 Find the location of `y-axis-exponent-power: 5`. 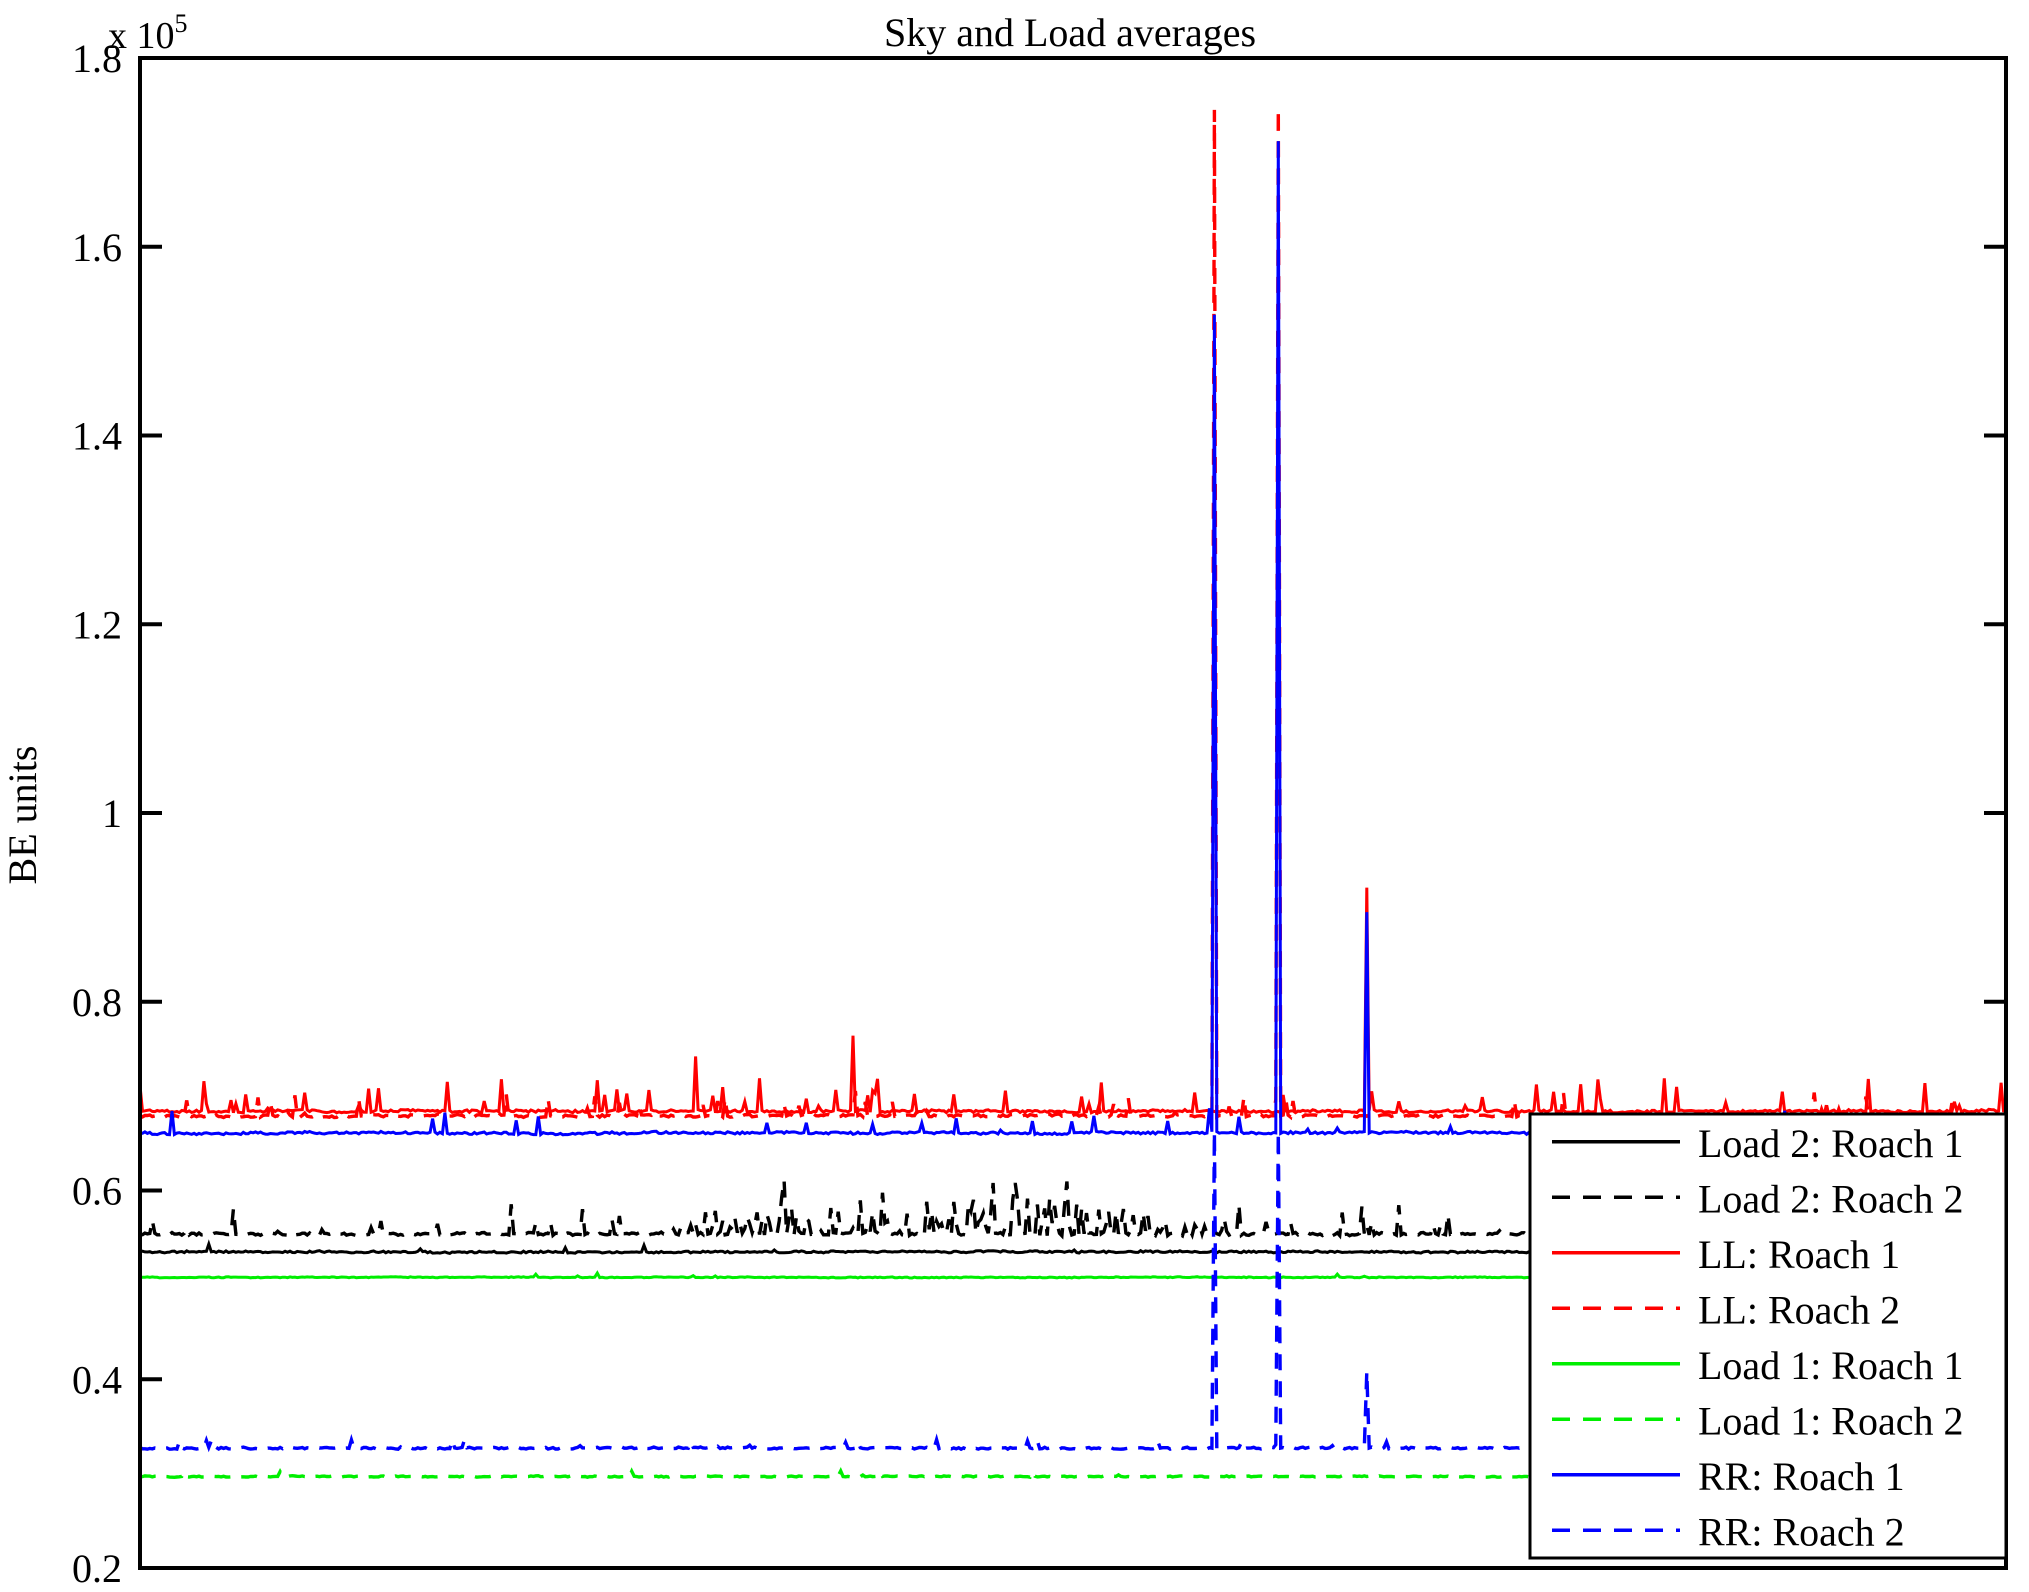

y-axis-exponent-power: 5 is located at coordinates (181, 23).